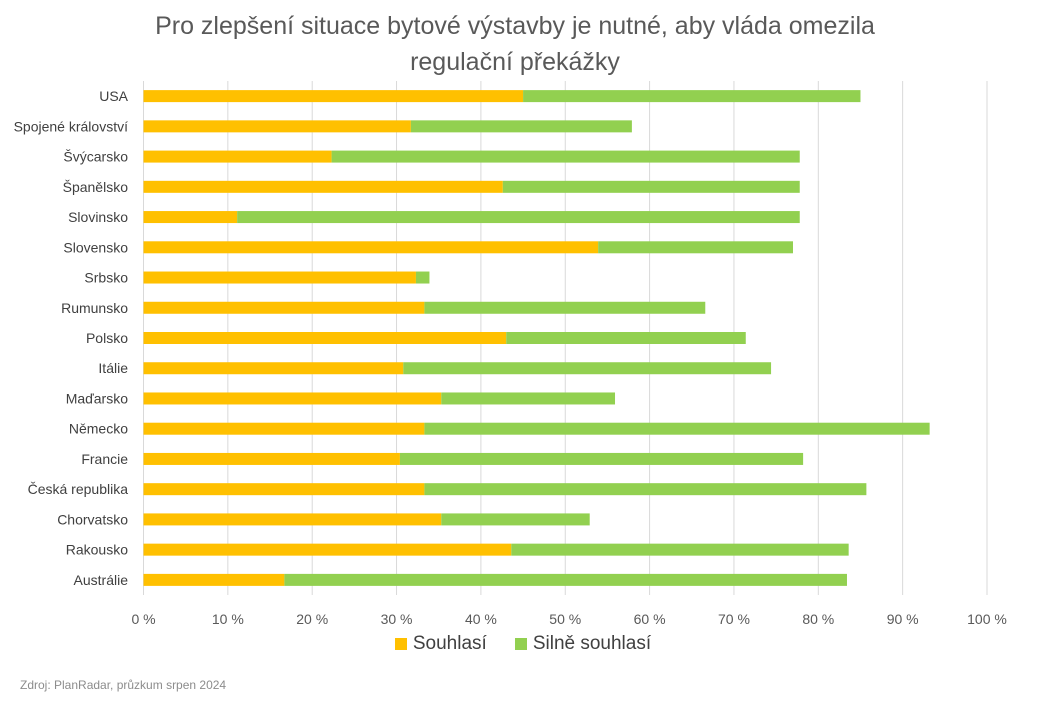  I want to click on x-tick-label: 0 %, so click(143, 619).